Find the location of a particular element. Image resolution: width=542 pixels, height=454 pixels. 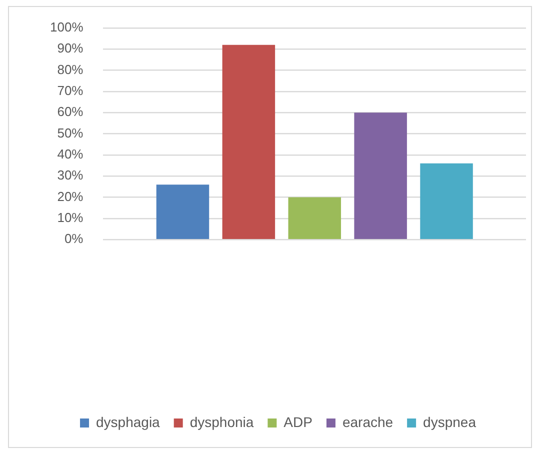

y-tick-label: 30% is located at coordinates (70, 175).